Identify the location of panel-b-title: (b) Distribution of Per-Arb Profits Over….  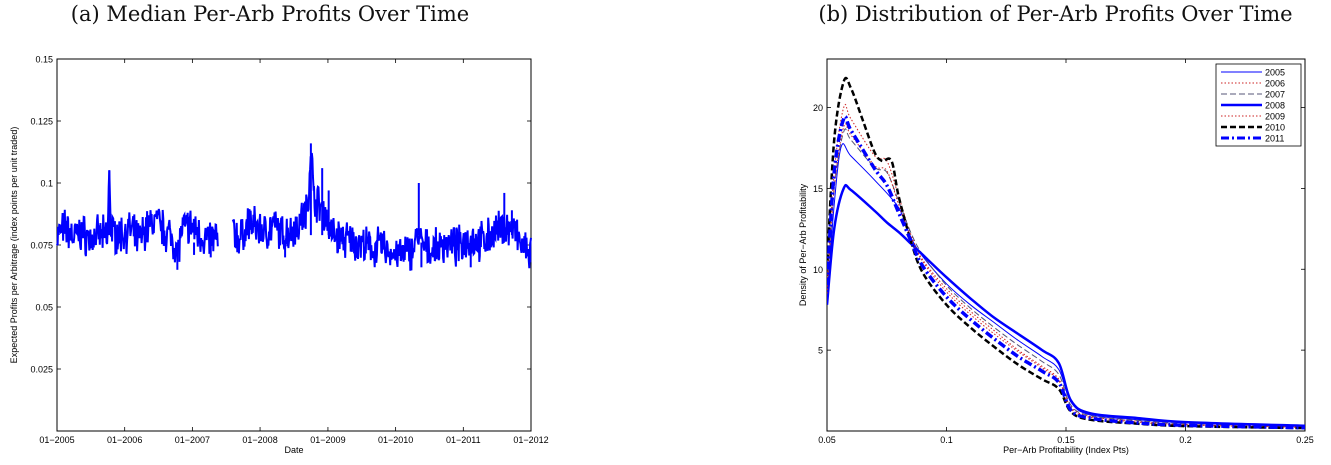
(1055, 14).